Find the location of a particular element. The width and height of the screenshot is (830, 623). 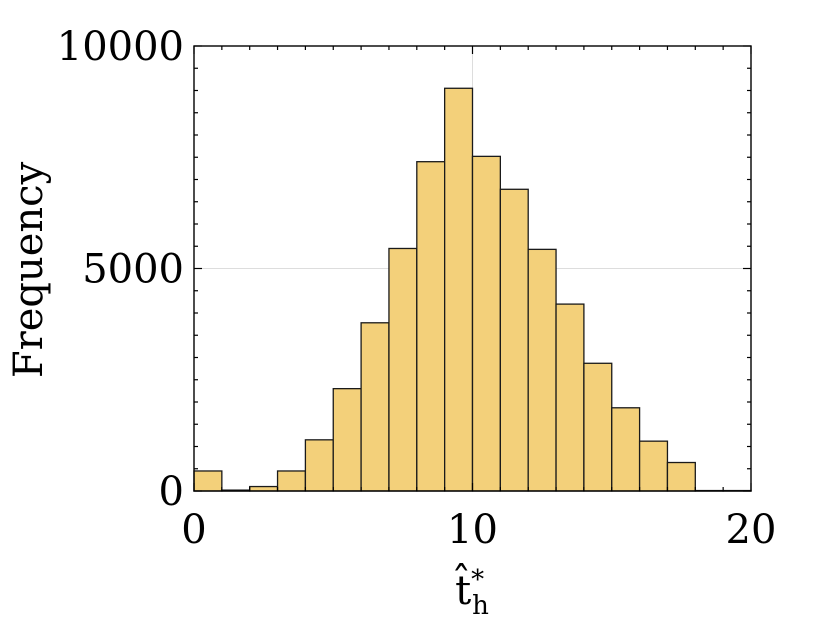

x-axis-title-base: t̂ is located at coordinates (462, 589).